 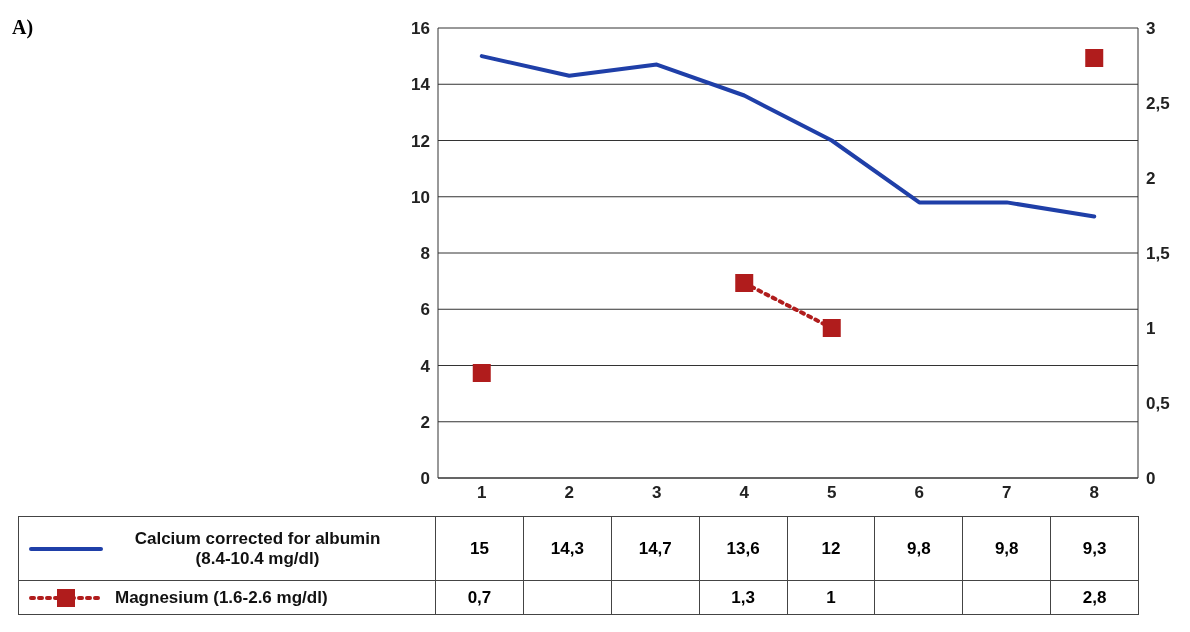 What do you see at coordinates (1158, 104) in the screenshot?
I see `y2-tick-label: 2,5` at bounding box center [1158, 104].